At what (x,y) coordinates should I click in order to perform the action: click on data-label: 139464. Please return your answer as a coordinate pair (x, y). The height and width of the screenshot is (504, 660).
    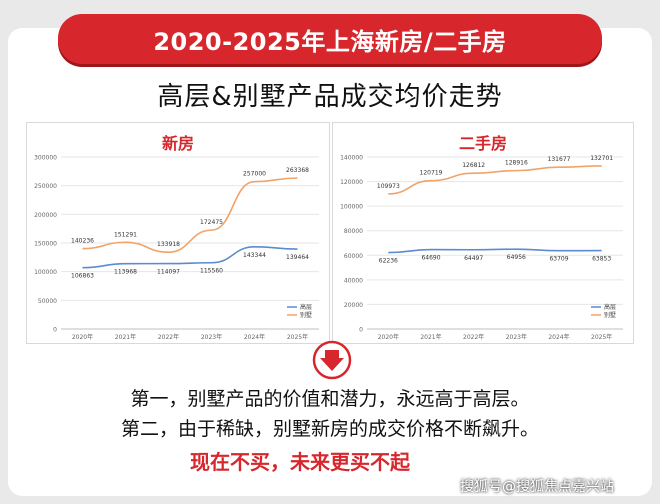
    Looking at the image, I should click on (297, 257).